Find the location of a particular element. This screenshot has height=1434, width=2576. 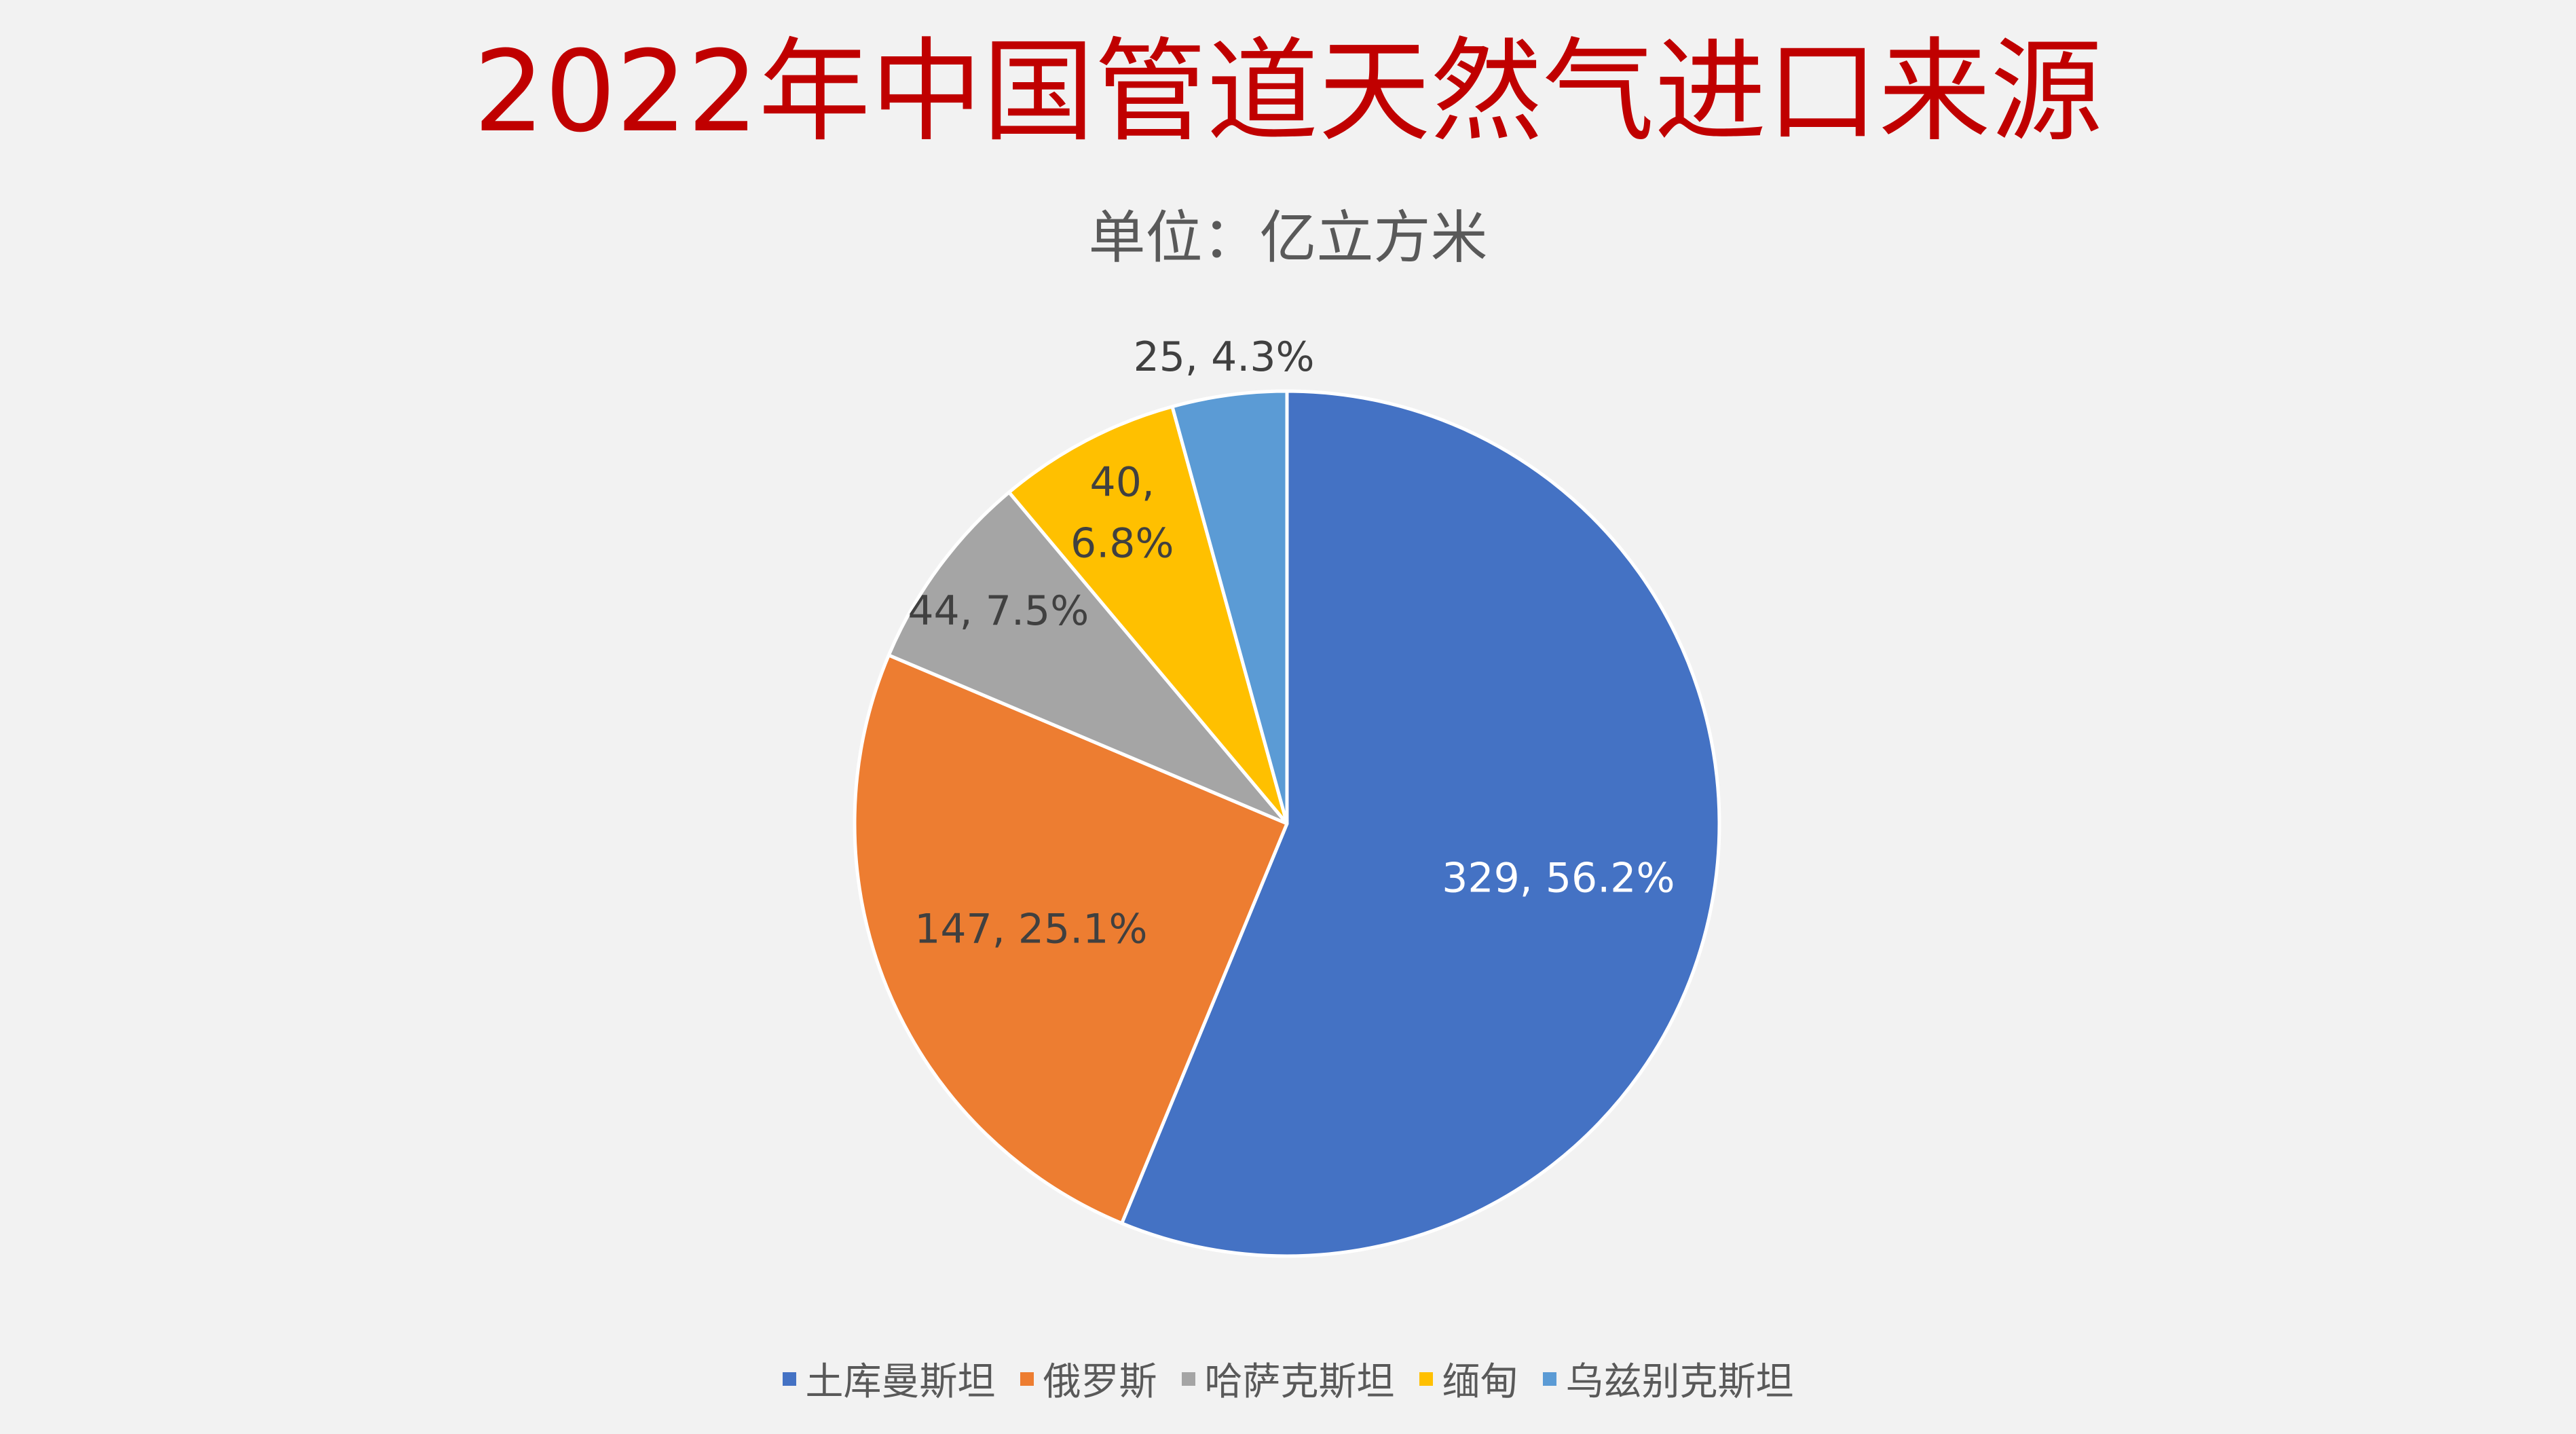

legend-item-3: 哈萨克斯坦 is located at coordinates (1288, 1378).